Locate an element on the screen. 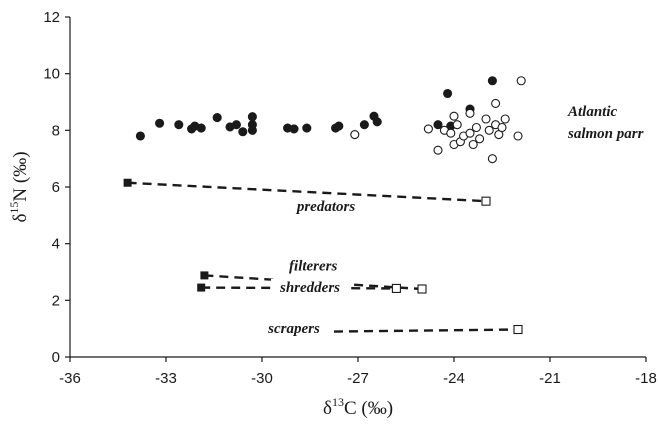  y-tick-label: 12 is located at coordinates (51, 17).